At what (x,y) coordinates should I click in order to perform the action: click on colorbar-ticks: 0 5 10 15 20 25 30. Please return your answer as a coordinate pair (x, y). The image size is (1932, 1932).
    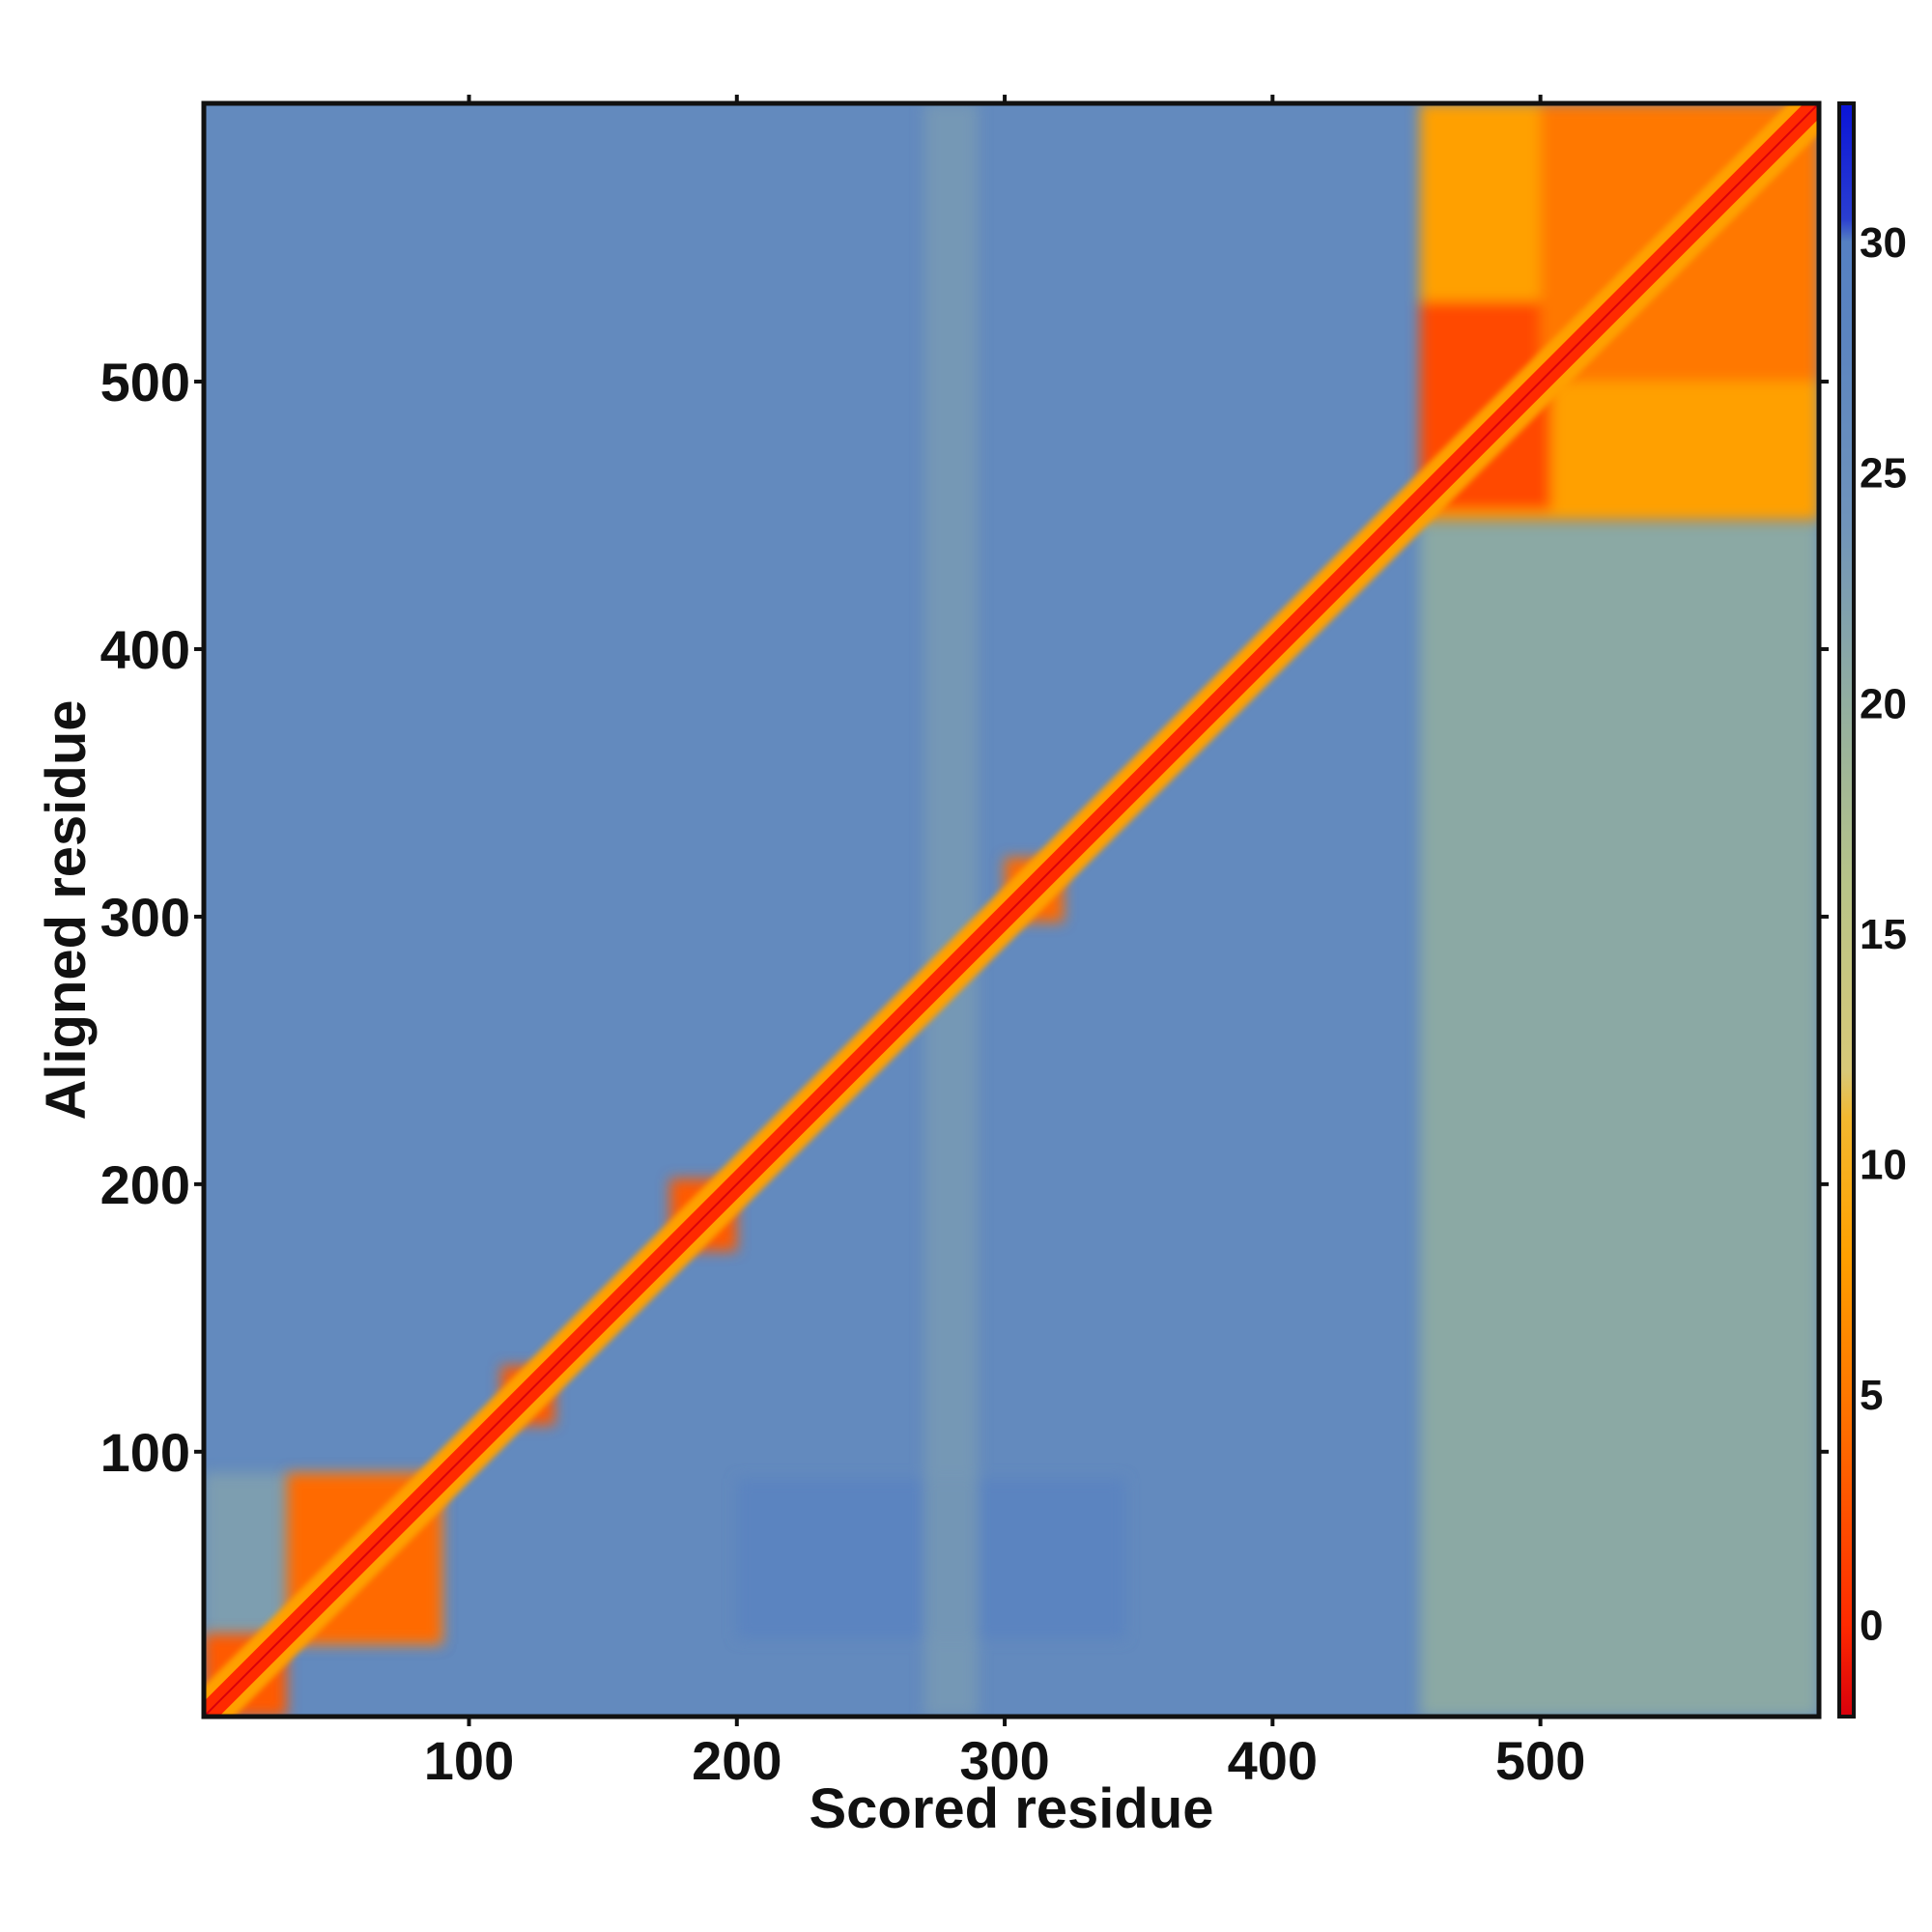
    Looking at the image, I should click on (1883, 934).